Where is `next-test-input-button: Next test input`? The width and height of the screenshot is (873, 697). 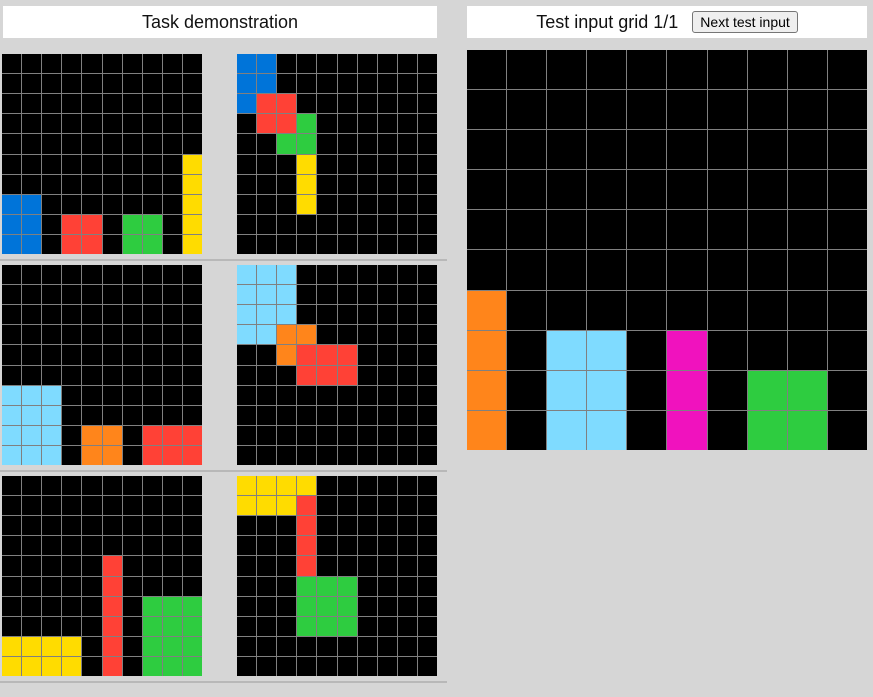 next-test-input-button: Next test input is located at coordinates (745, 22).